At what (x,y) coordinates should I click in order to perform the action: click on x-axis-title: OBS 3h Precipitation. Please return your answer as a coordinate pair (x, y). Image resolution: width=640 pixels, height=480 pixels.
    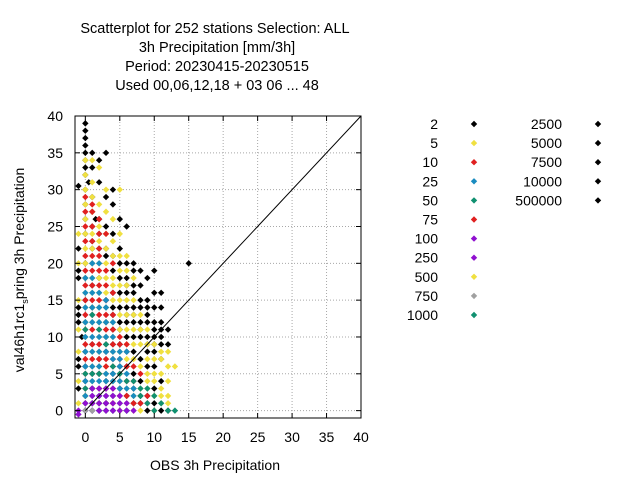
    Looking at the image, I should click on (215, 465).